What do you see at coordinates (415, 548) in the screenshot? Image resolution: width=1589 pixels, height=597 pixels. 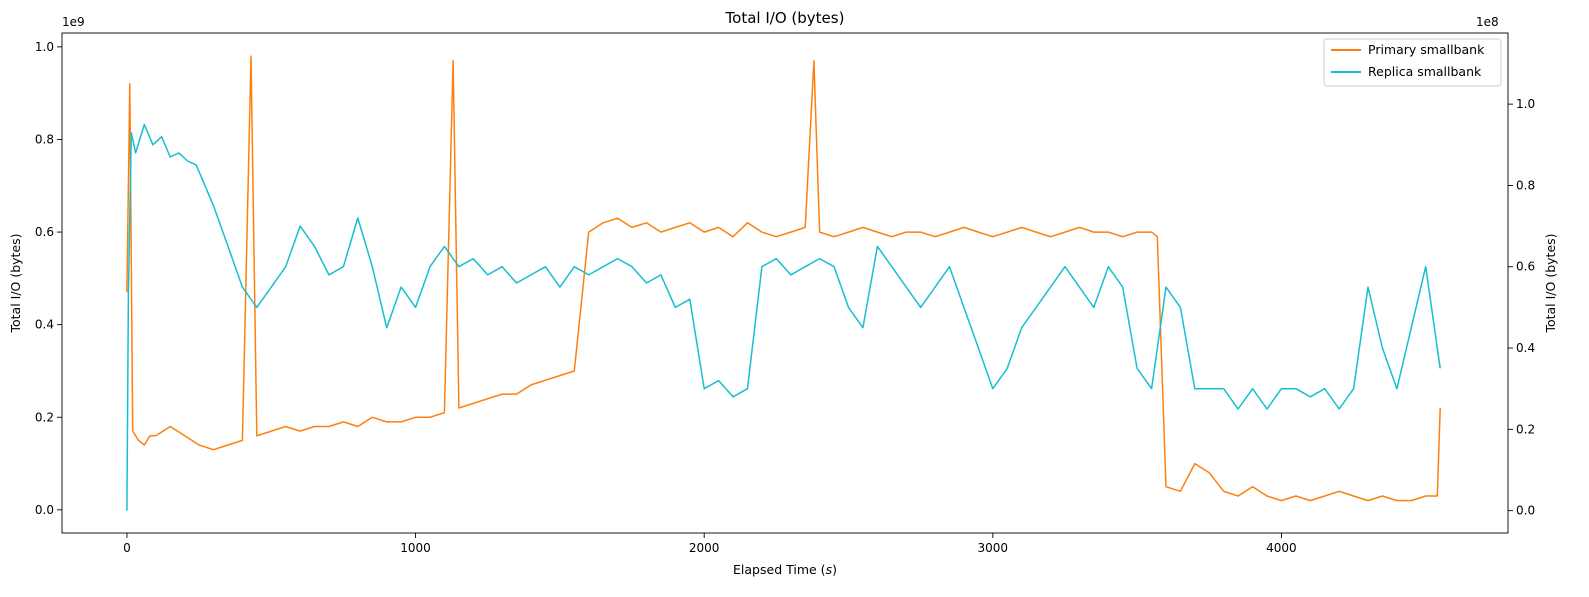 I see `x-tick-label: 1000` at bounding box center [415, 548].